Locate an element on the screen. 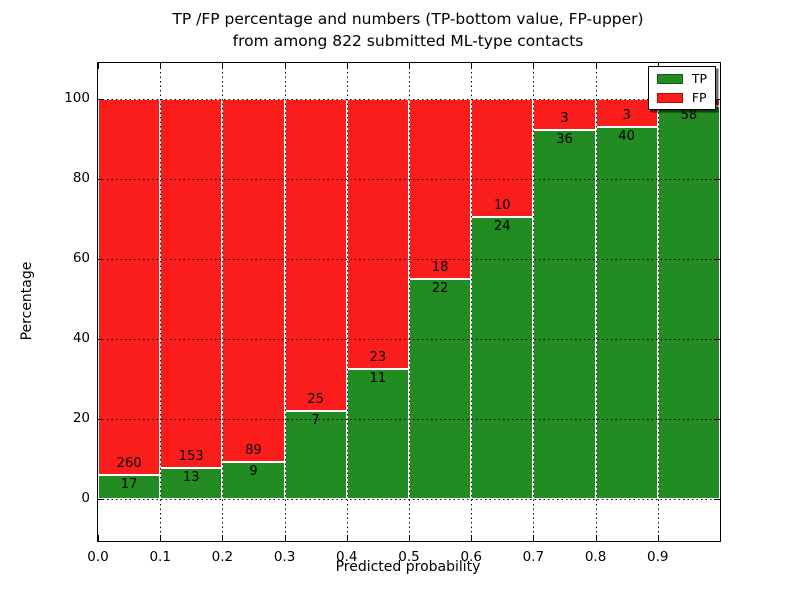 This screenshot has height=600, width=800. tp-count-label: 17 is located at coordinates (129, 484).